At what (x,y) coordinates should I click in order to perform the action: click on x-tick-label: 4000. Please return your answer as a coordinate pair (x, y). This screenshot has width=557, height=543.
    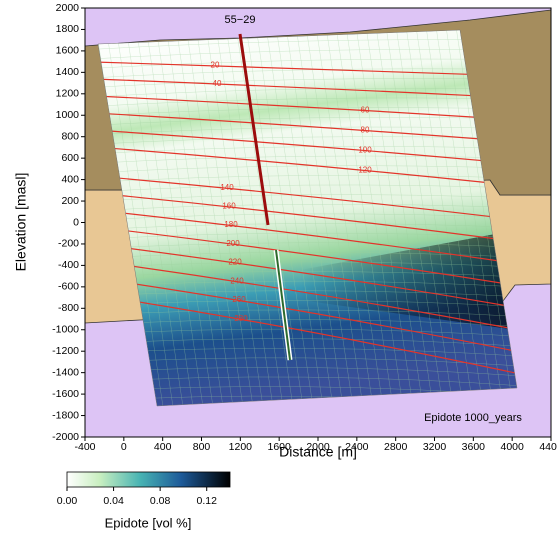
    Looking at the image, I should click on (512, 447).